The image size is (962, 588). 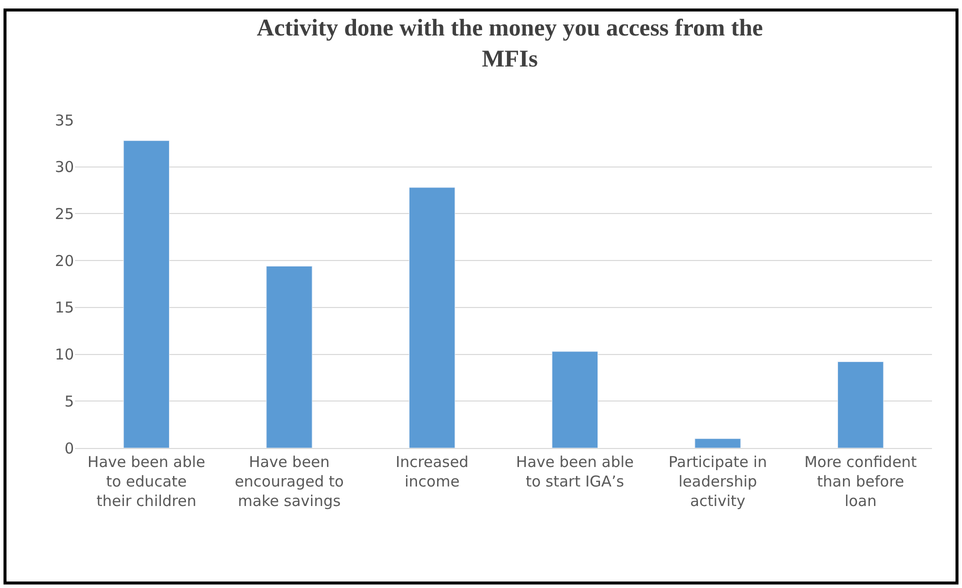 I want to click on x-tick-label: Have been encouraged to make savings, so click(x=289, y=481).